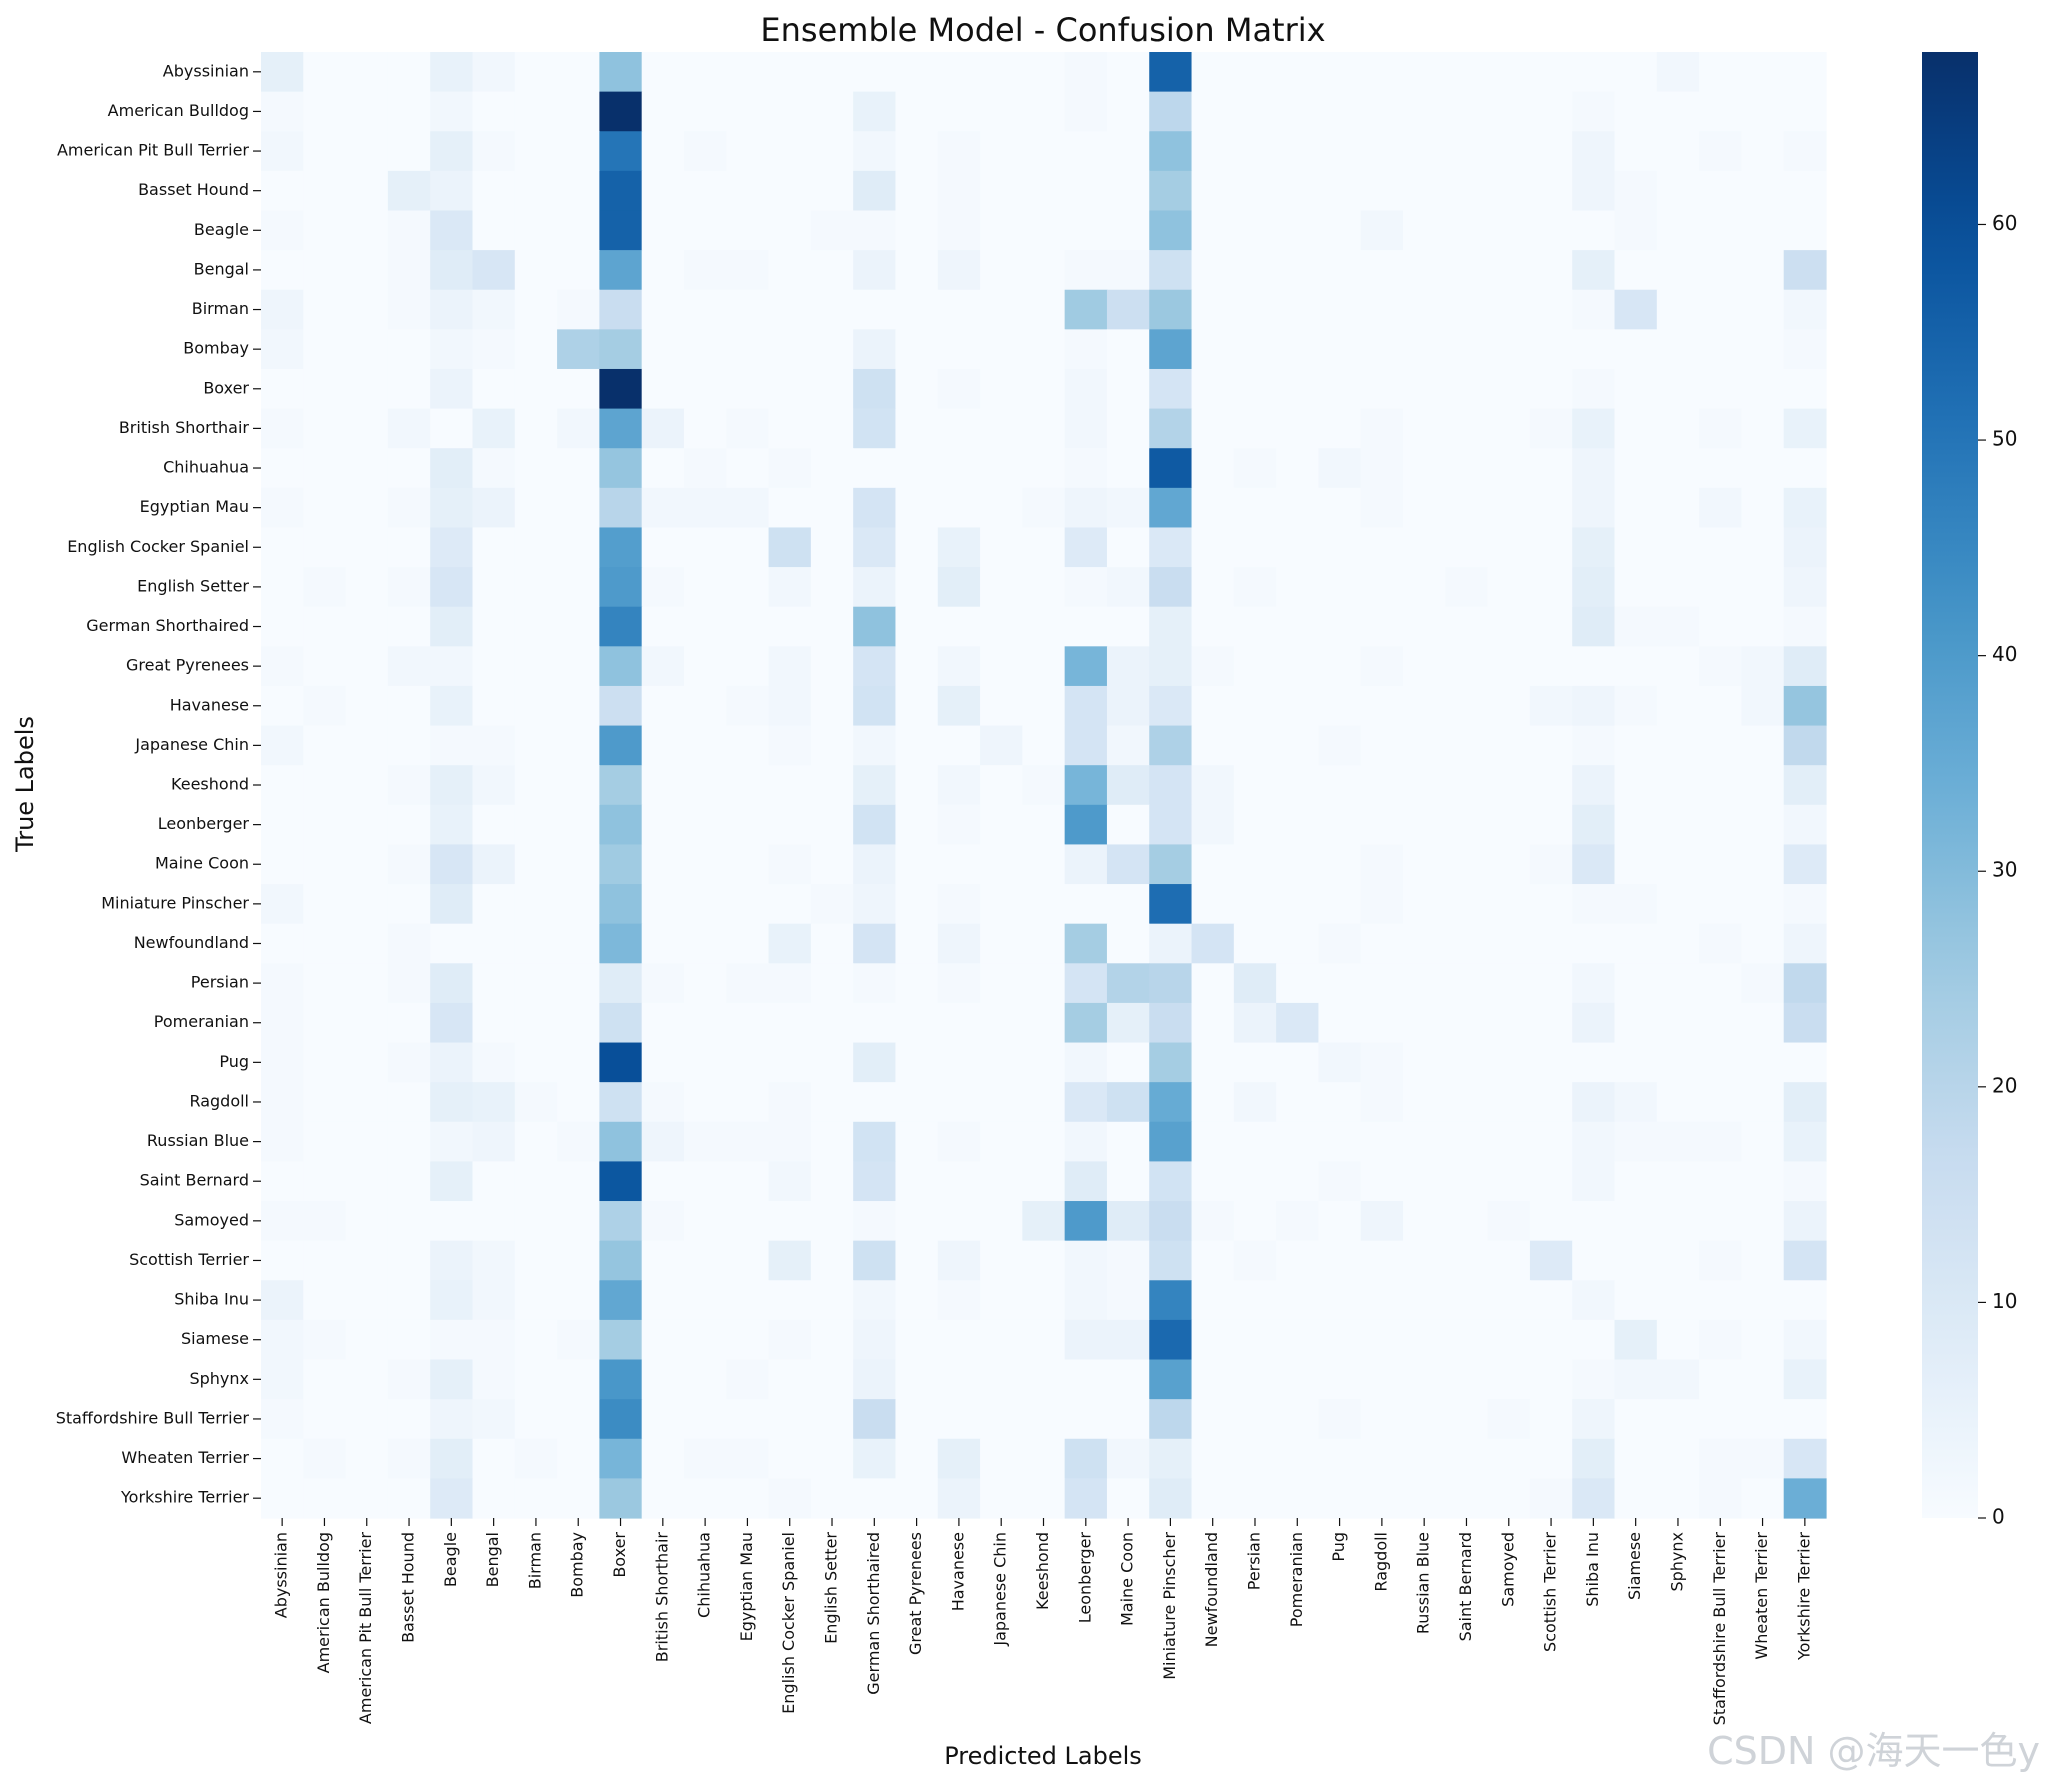  I want to click on x-tick-label: Leonberger, so click(1084, 1578).